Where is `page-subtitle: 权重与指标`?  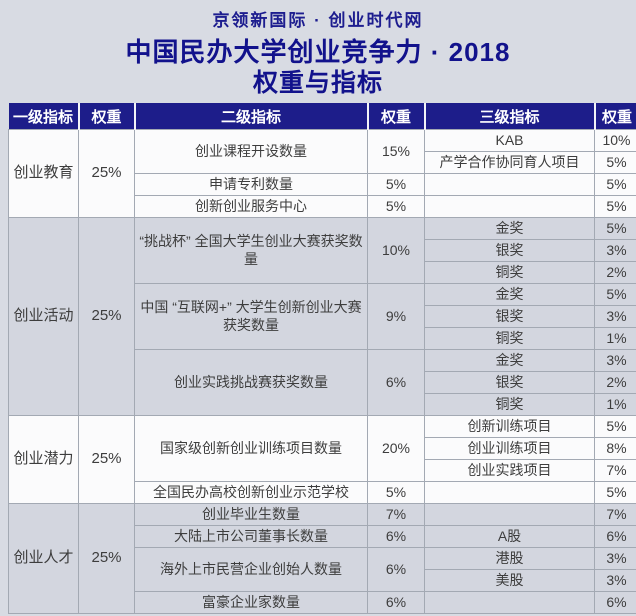
page-subtitle: 权重与指标 is located at coordinates (317, 83).